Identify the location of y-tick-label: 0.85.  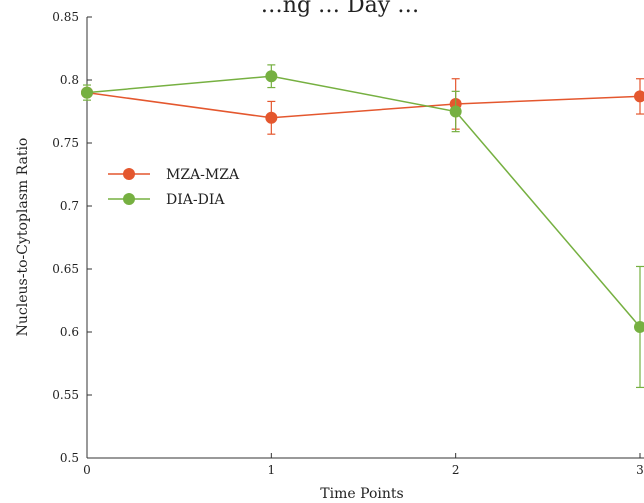
(65, 17).